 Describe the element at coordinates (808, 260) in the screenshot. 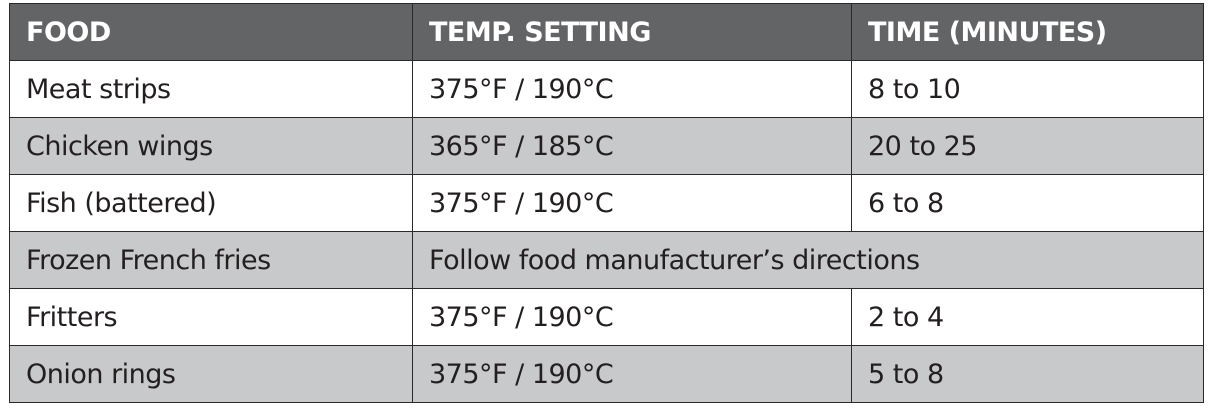

I see `note-cell: Follow food manufacturer’s directions` at that location.